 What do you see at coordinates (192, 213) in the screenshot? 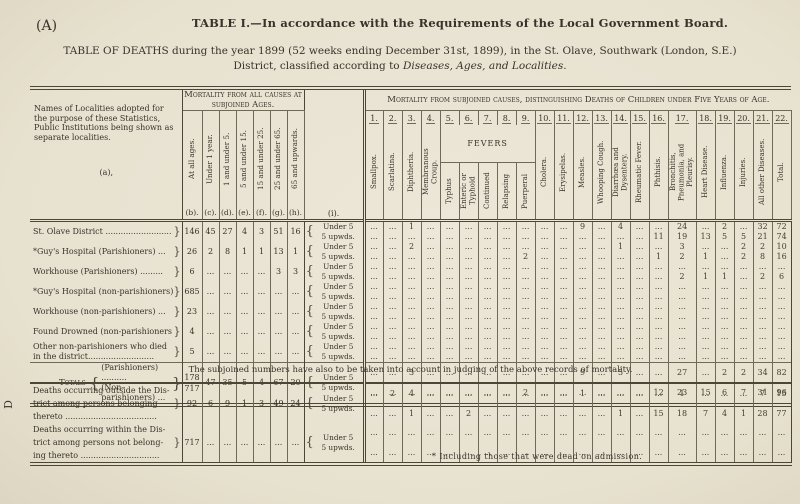
I see `age-column-letter: (b).` at bounding box center [192, 213].